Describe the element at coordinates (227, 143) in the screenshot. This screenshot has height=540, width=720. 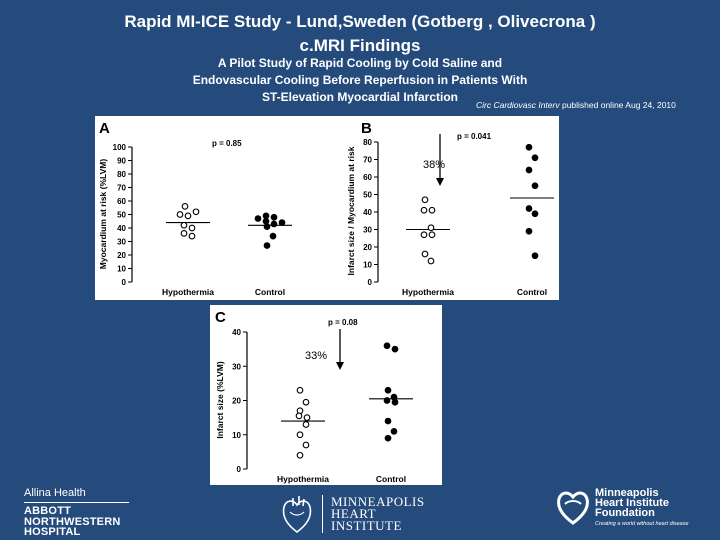
I see `p-value-label-a: p = 0.85` at that location.